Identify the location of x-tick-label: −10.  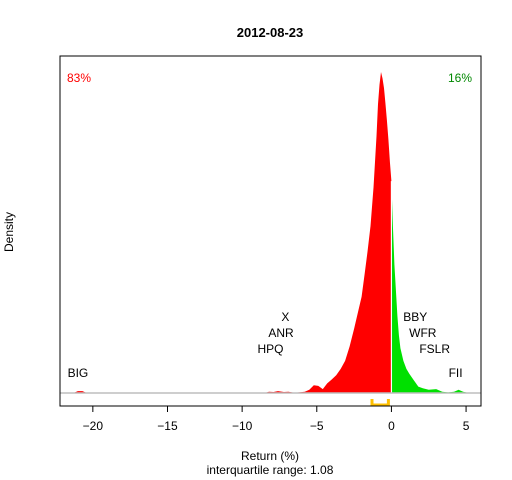
(242, 426).